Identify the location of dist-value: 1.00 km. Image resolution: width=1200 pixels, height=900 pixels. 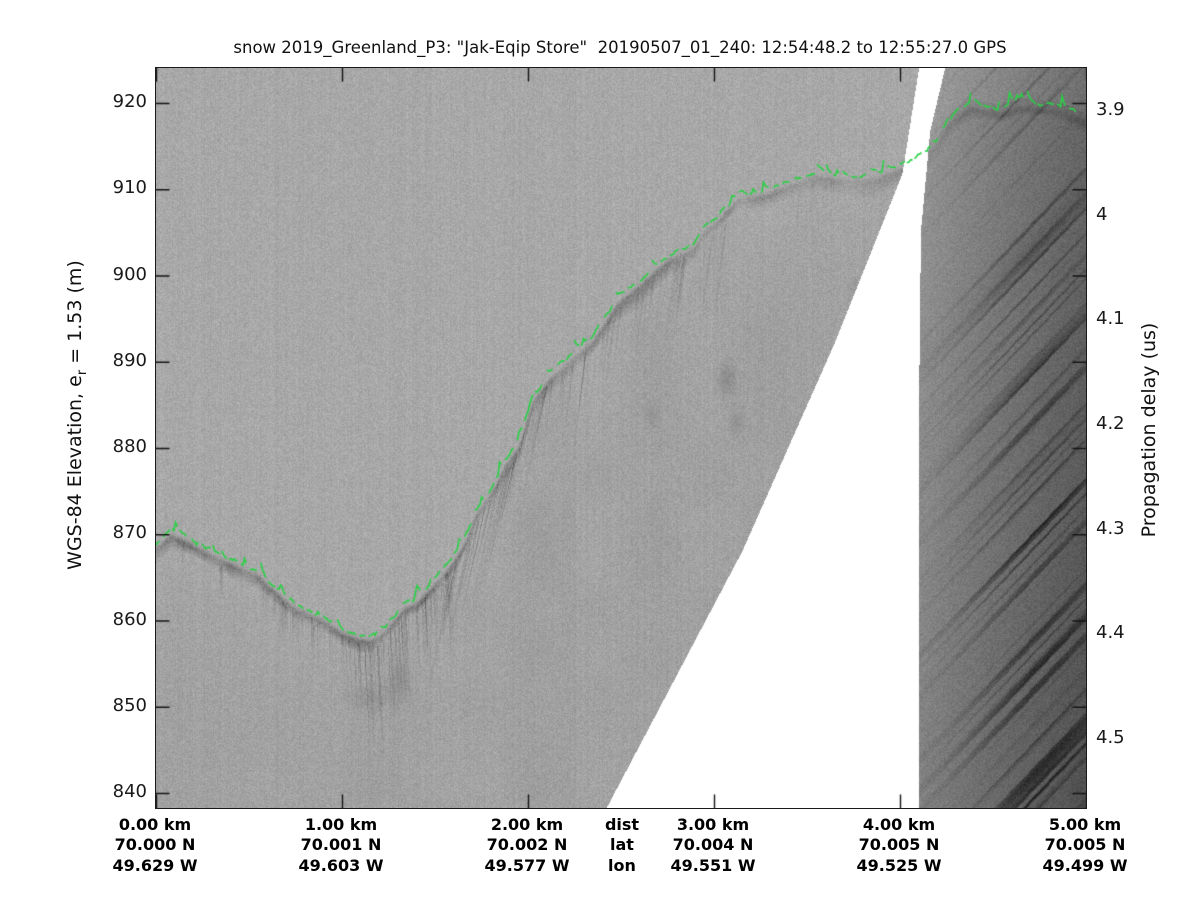
(341, 824).